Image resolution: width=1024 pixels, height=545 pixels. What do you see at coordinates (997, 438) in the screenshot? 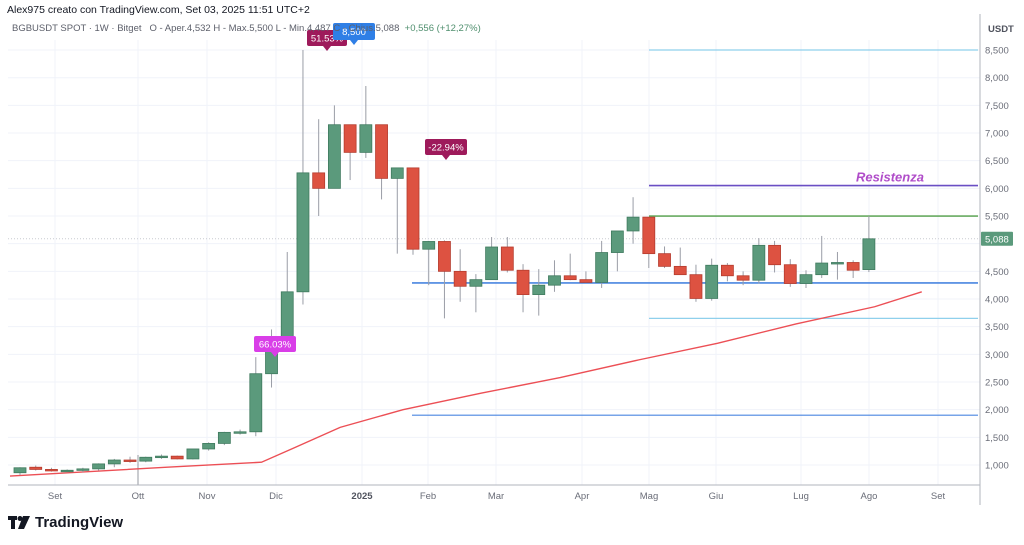
I see `price-axis-tick: 1,500` at bounding box center [997, 438].